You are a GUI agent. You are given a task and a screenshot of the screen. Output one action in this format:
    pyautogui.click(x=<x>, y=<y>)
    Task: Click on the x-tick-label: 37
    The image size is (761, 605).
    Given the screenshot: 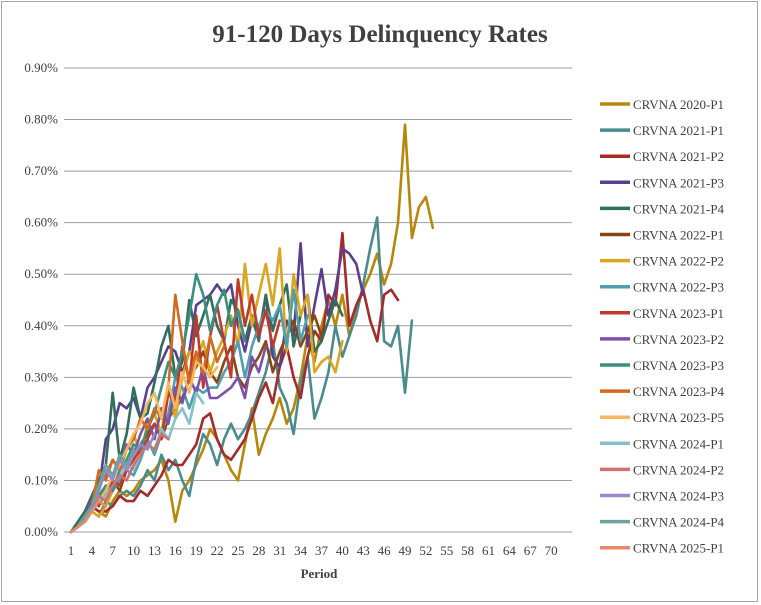 What is the action you would take?
    pyautogui.click(x=322, y=550)
    